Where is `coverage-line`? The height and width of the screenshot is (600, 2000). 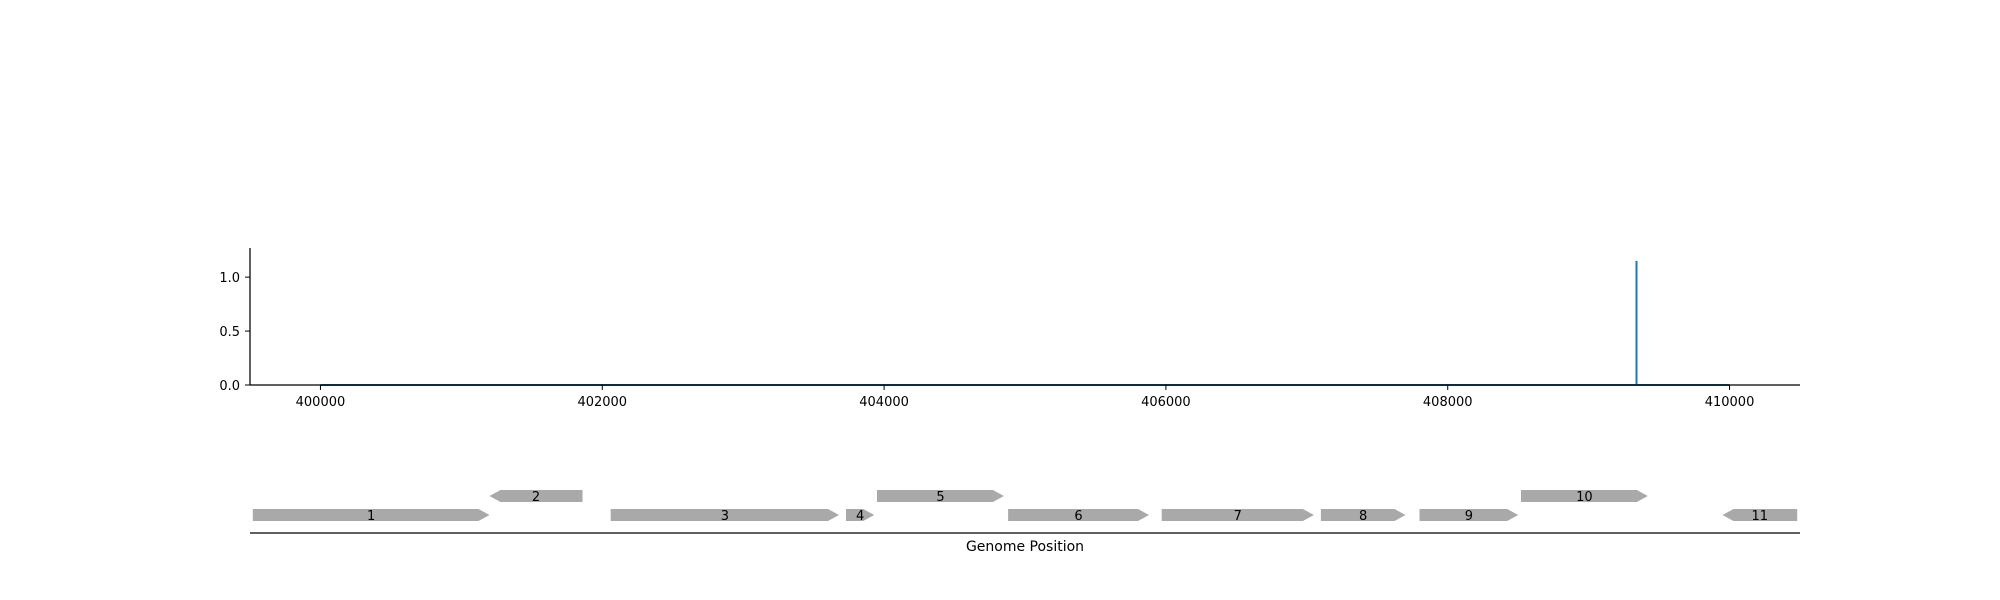 coverage-line is located at coordinates (1025, 323).